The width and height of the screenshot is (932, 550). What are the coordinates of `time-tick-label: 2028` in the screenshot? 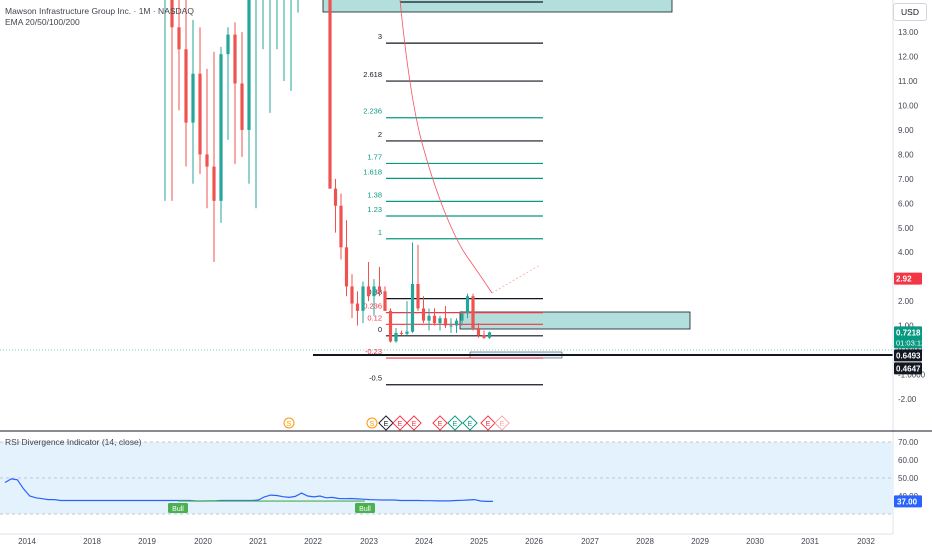 It's located at (645, 541).